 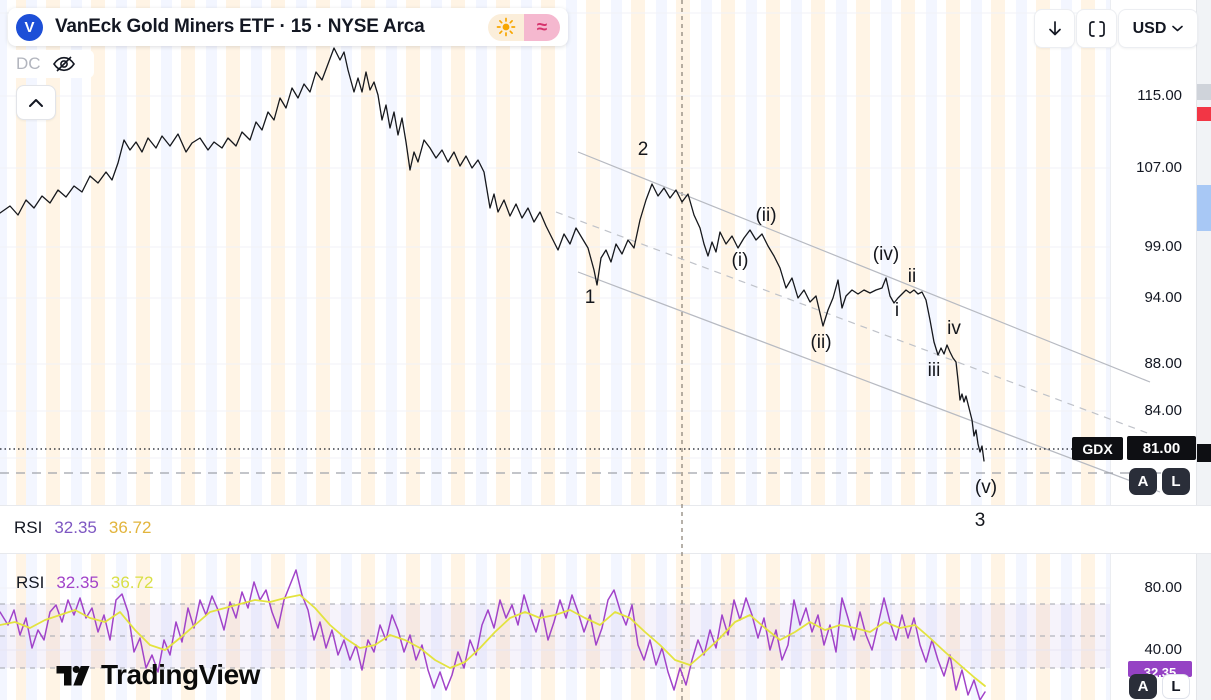 I want to click on tradingview-watermark: TradingView, so click(x=157, y=675).